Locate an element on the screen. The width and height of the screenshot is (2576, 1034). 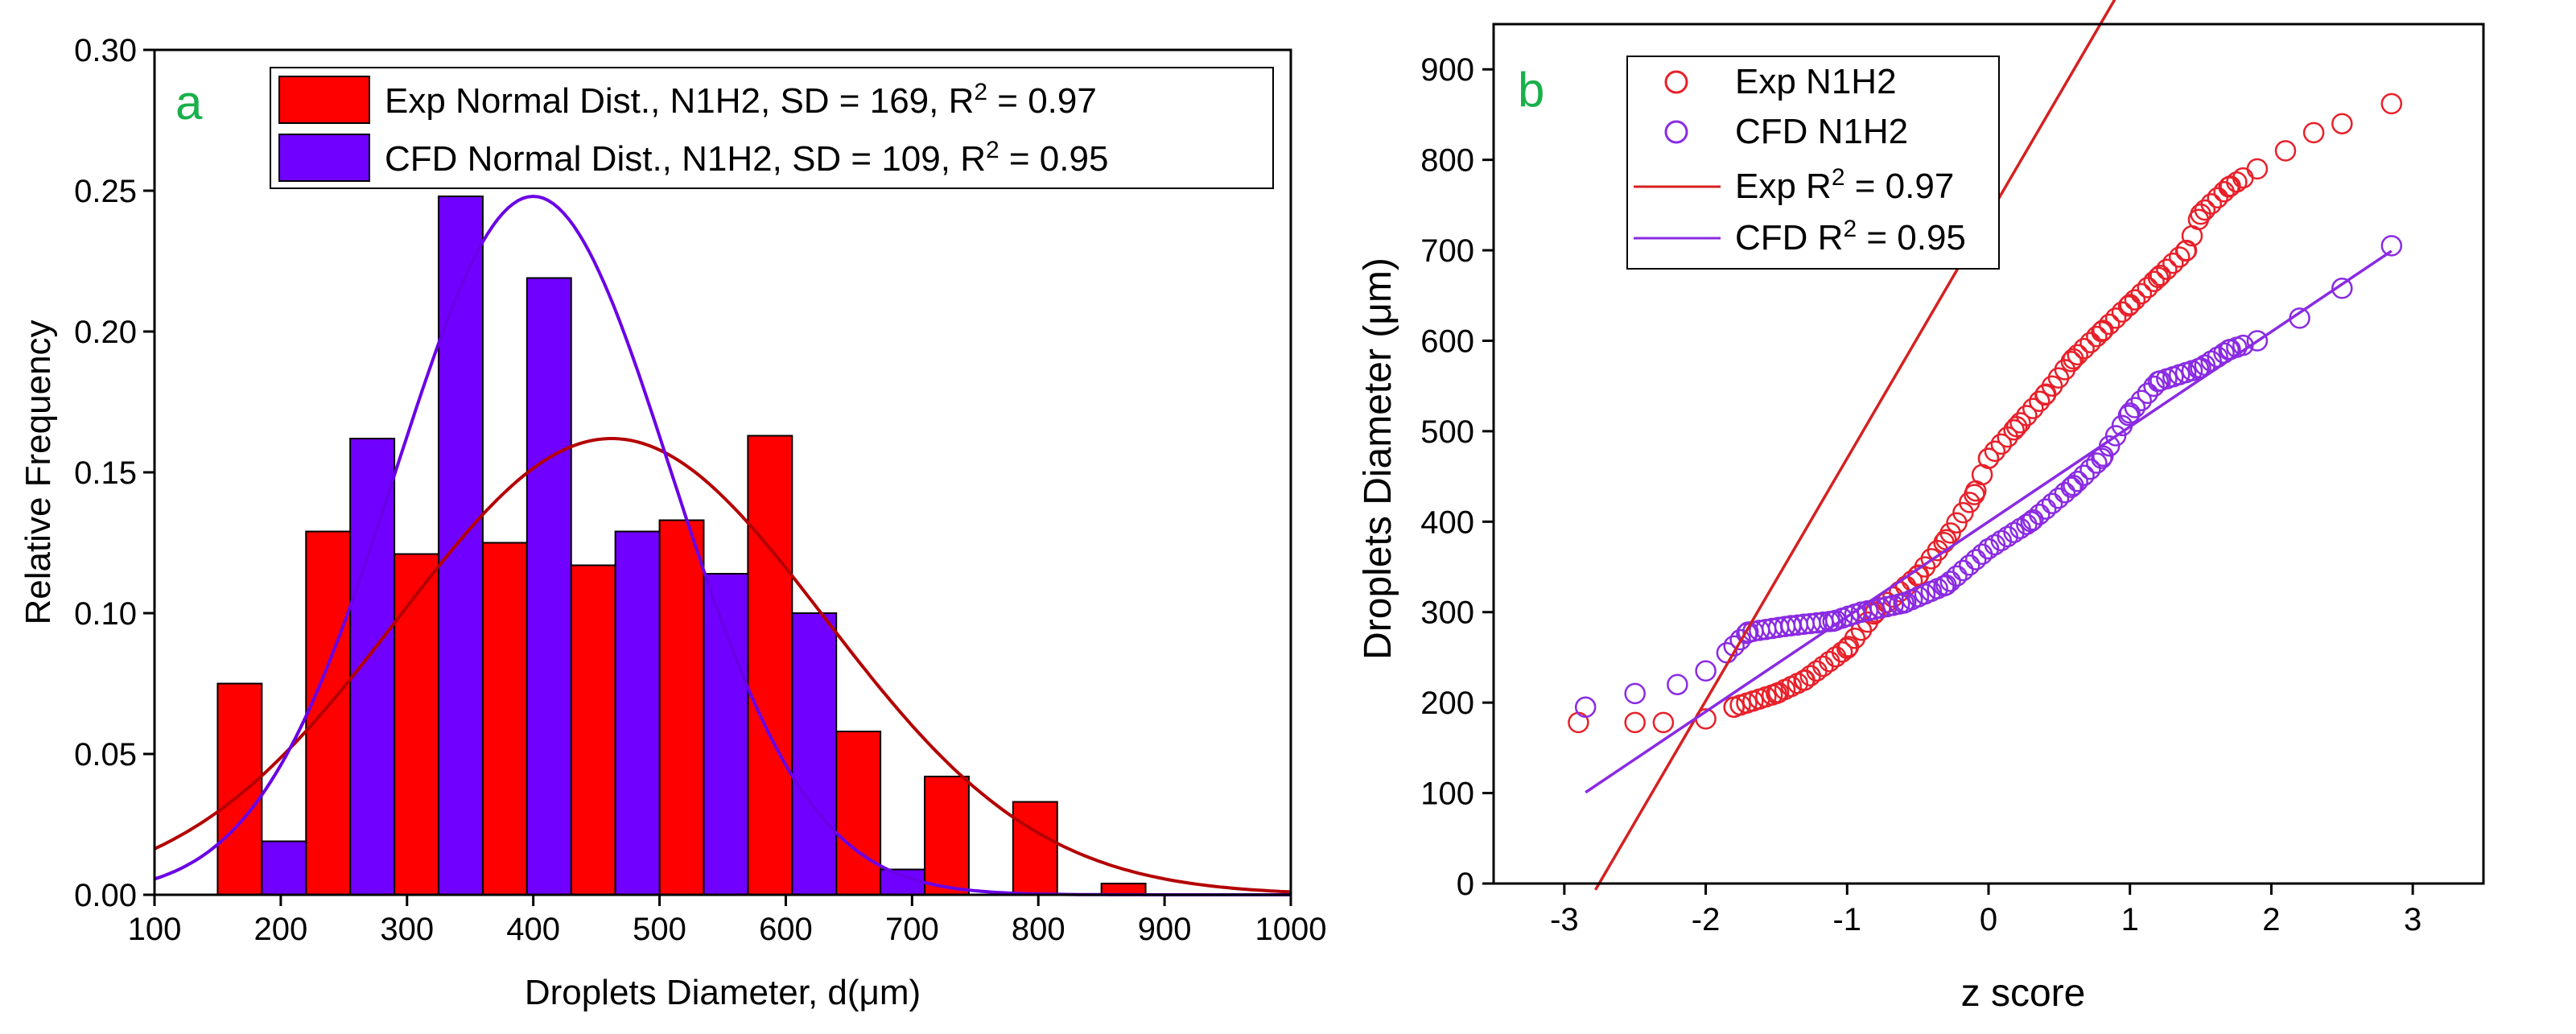
panel-a-x-tick-label: 400 is located at coordinates (533, 929).